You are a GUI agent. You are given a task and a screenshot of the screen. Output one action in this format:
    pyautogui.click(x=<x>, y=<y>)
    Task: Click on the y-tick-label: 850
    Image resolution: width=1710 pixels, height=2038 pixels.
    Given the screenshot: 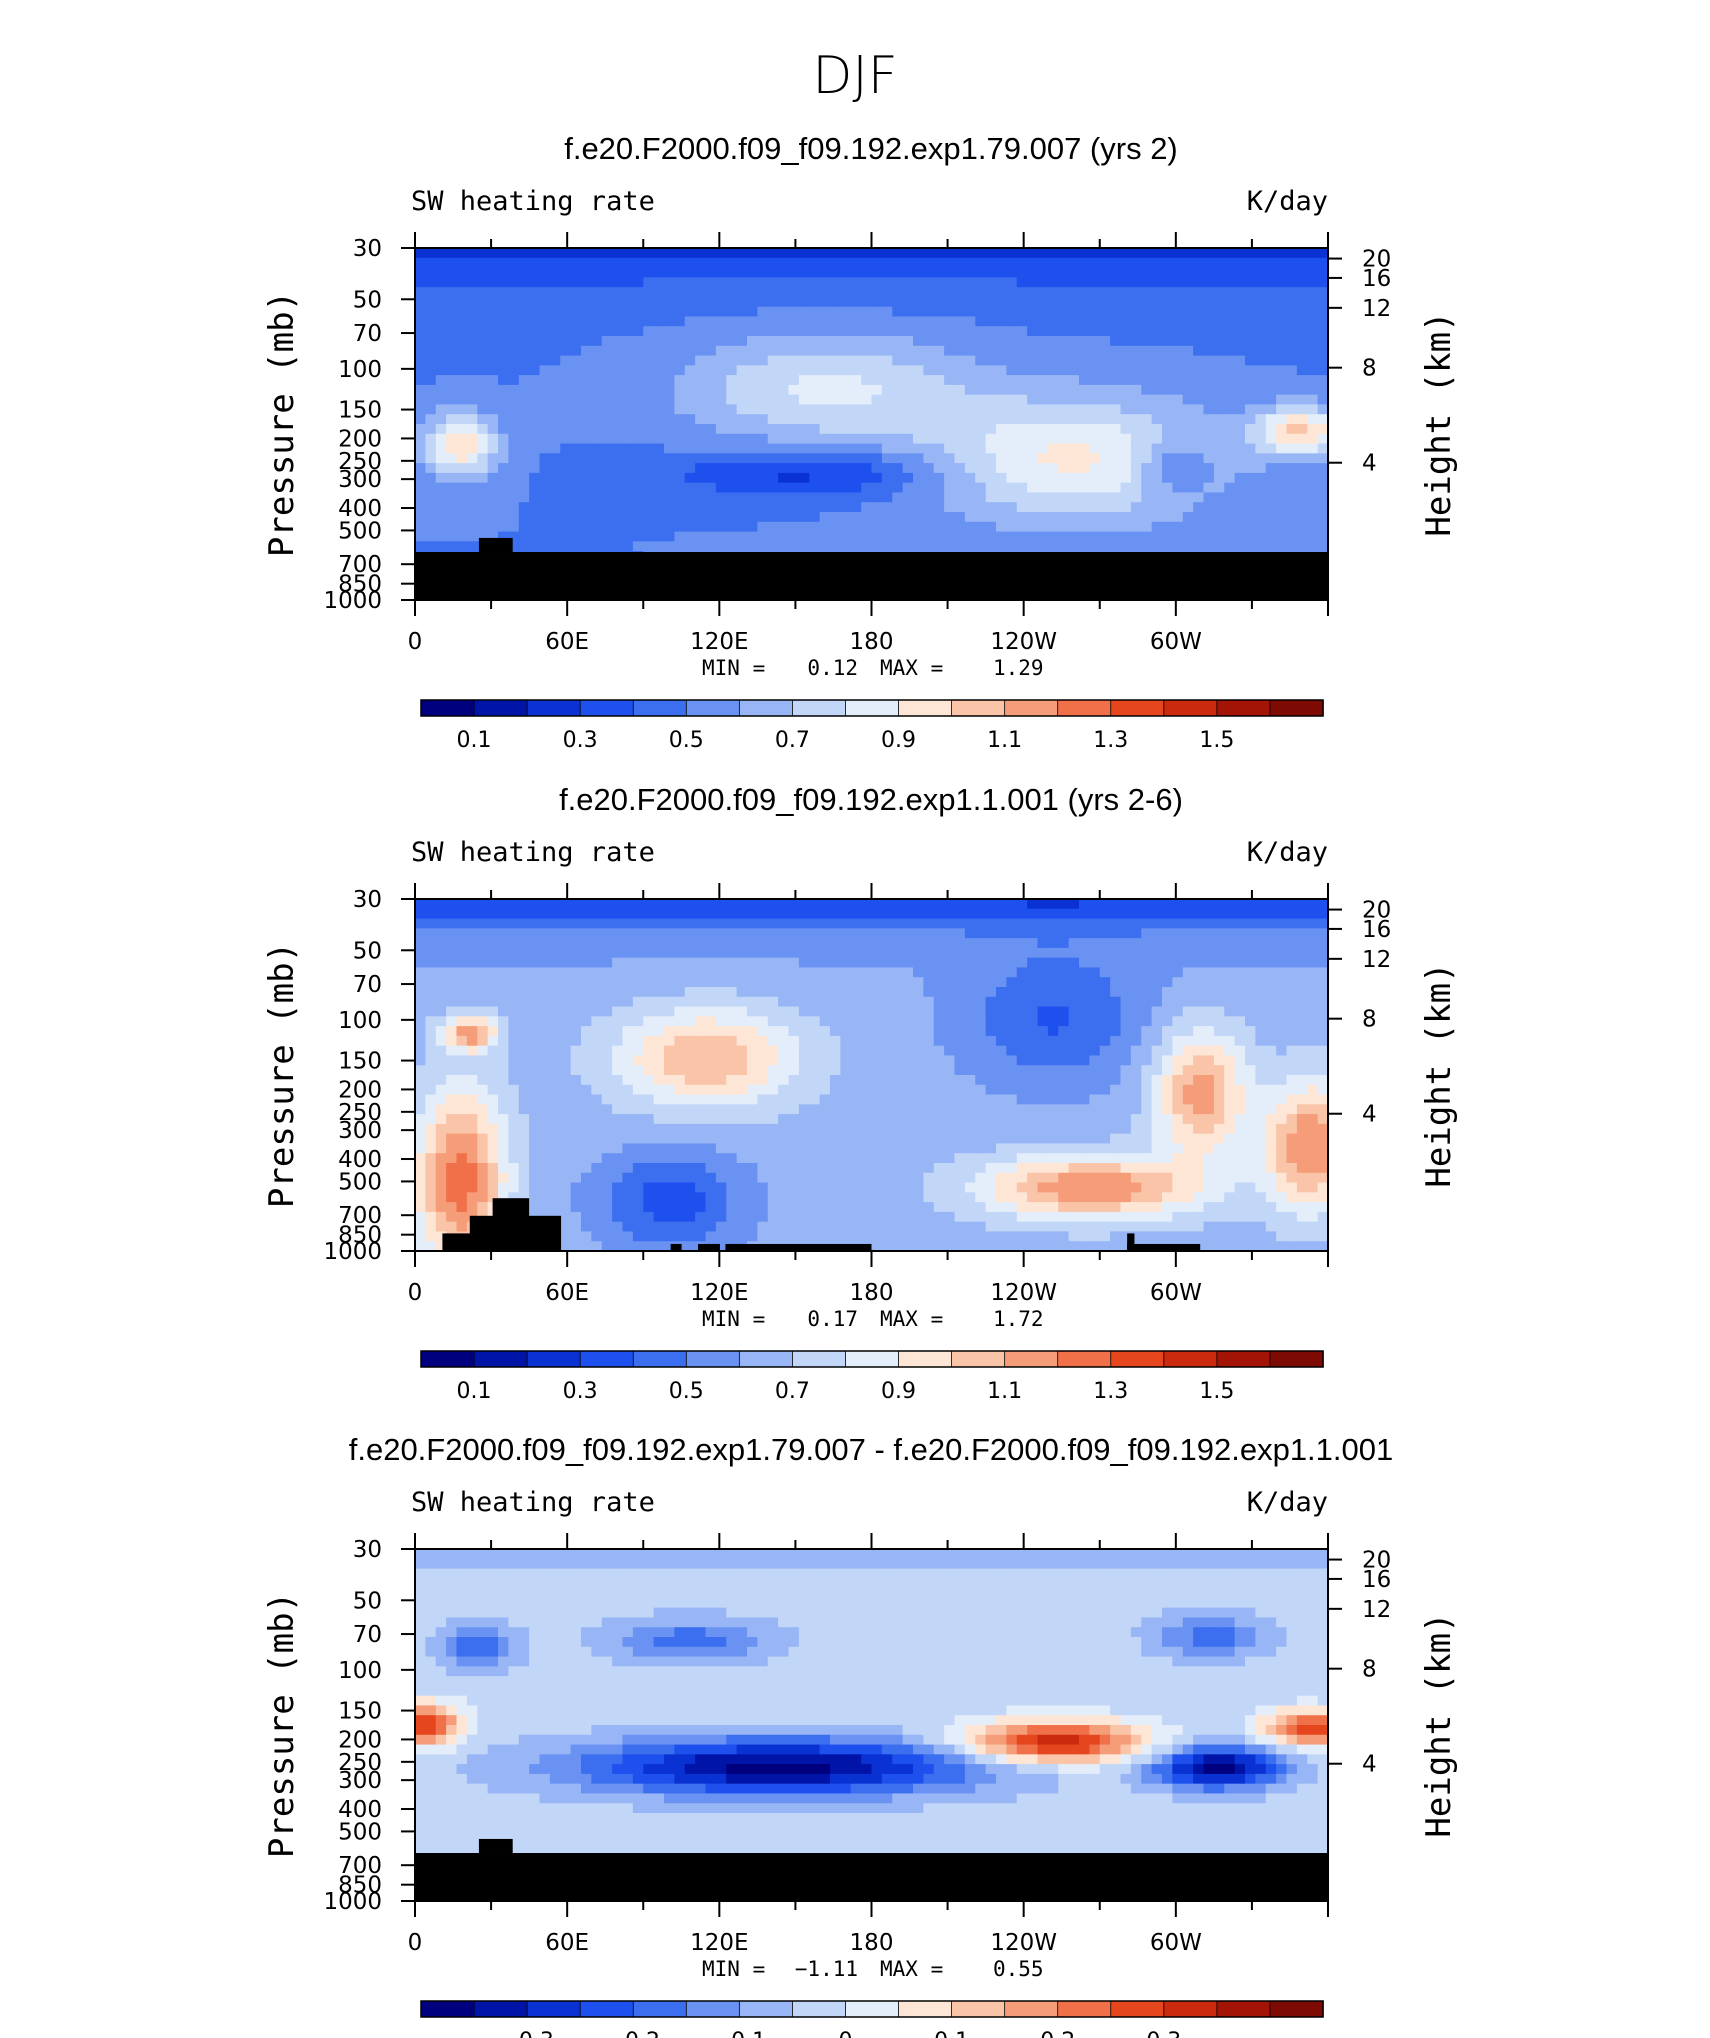 What is the action you would take?
    pyautogui.click(x=360, y=585)
    